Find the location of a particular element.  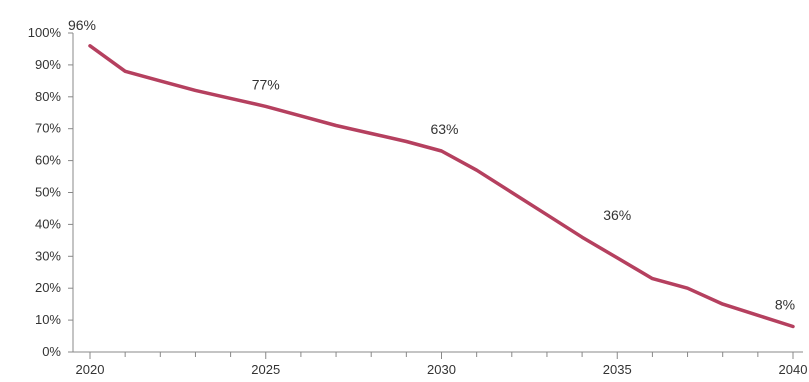

y-tick-label: 90% is located at coordinates (48, 64).